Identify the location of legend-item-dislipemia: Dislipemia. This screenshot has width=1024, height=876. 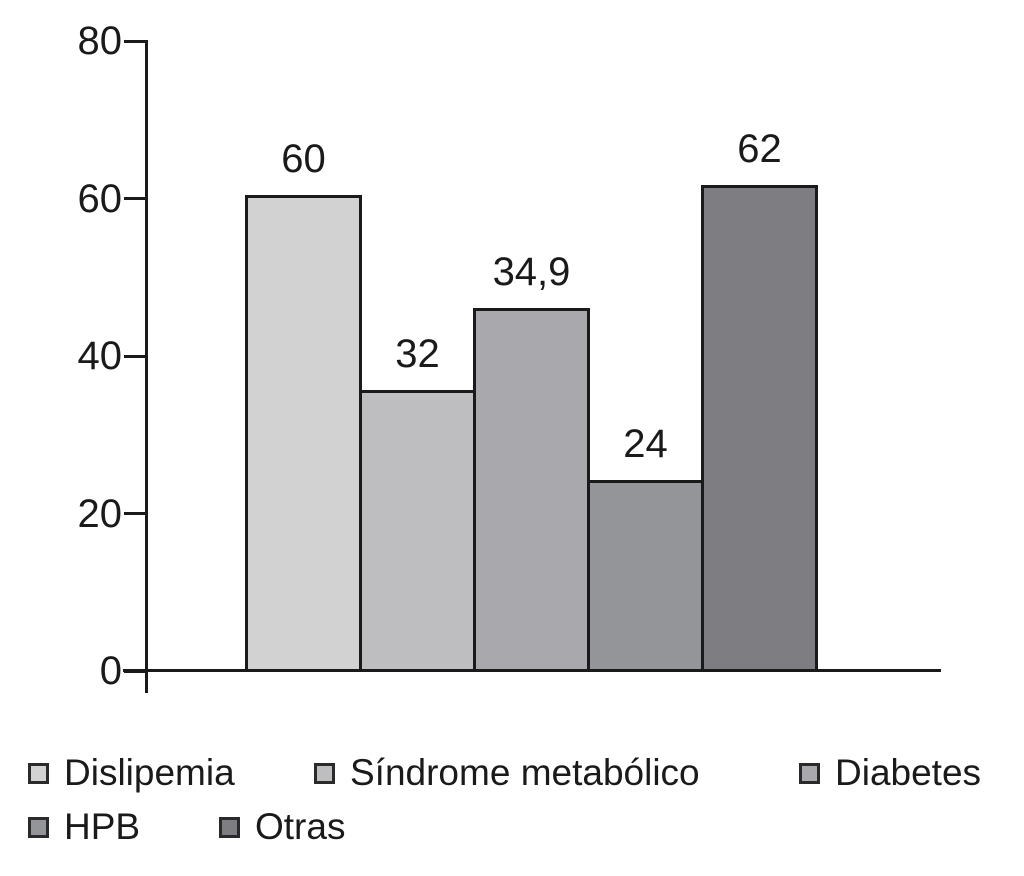
(131, 773).